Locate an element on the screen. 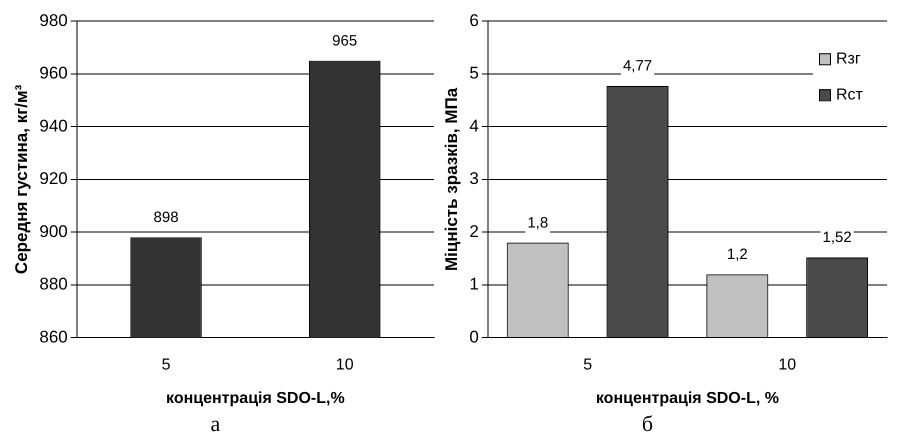  legend-label: Rст is located at coordinates (850, 95).